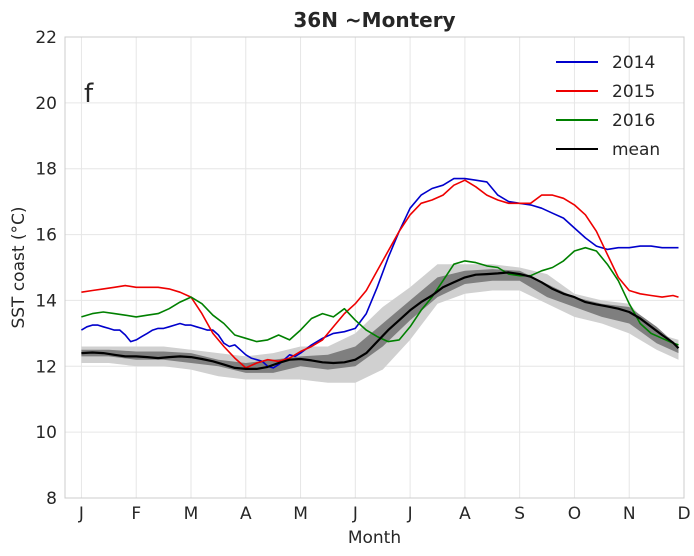 The height and width of the screenshot is (556, 694). I want to click on panel-label: f, so click(89, 94).